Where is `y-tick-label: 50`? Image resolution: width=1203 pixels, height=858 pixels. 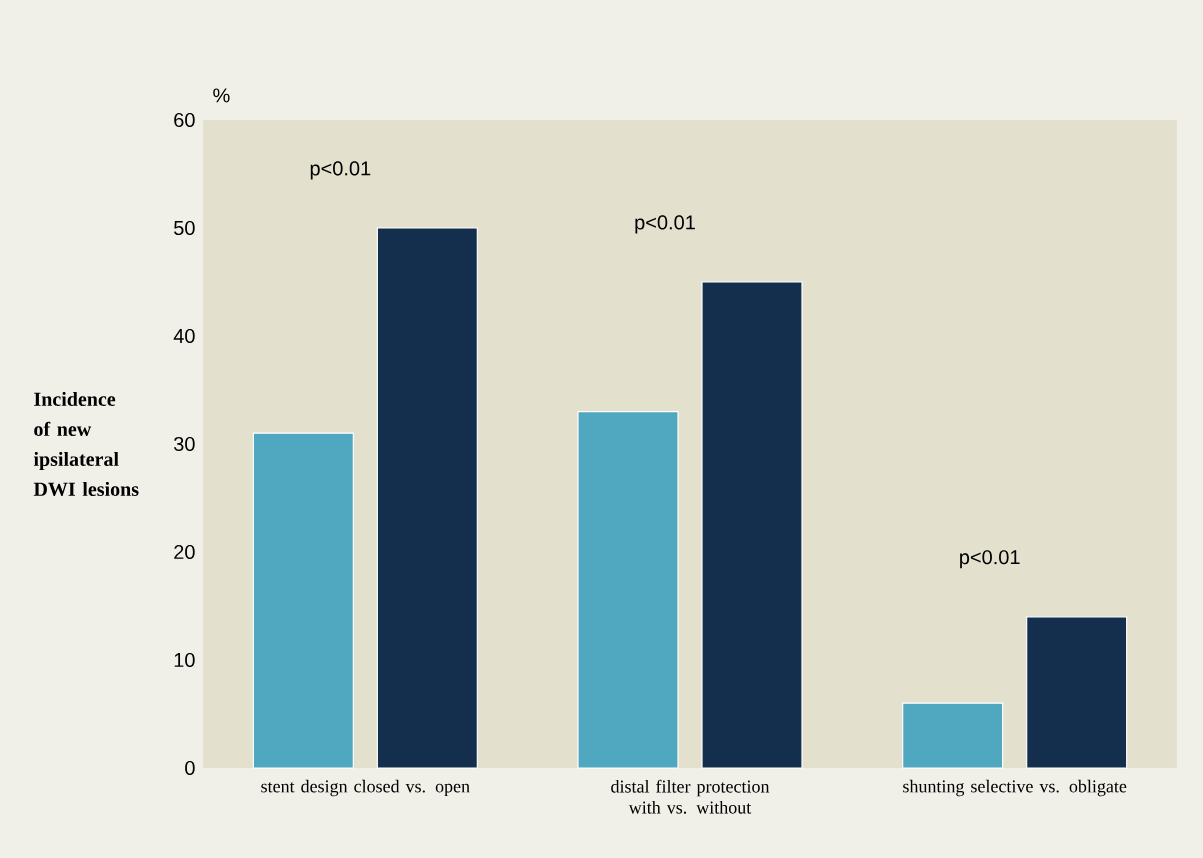 y-tick-label: 50 is located at coordinates (184, 228).